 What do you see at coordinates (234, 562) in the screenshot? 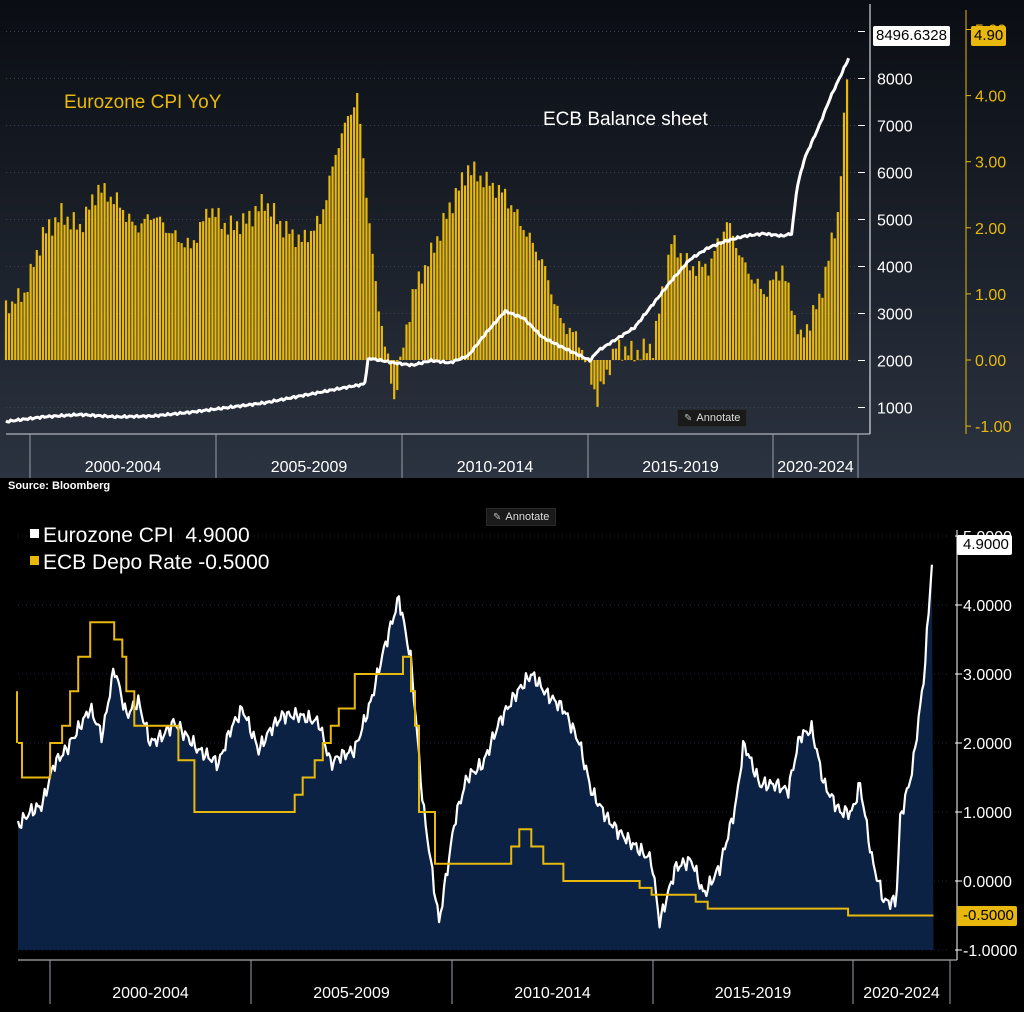
I see `legend-depo-value: -0.5000` at bounding box center [234, 562].